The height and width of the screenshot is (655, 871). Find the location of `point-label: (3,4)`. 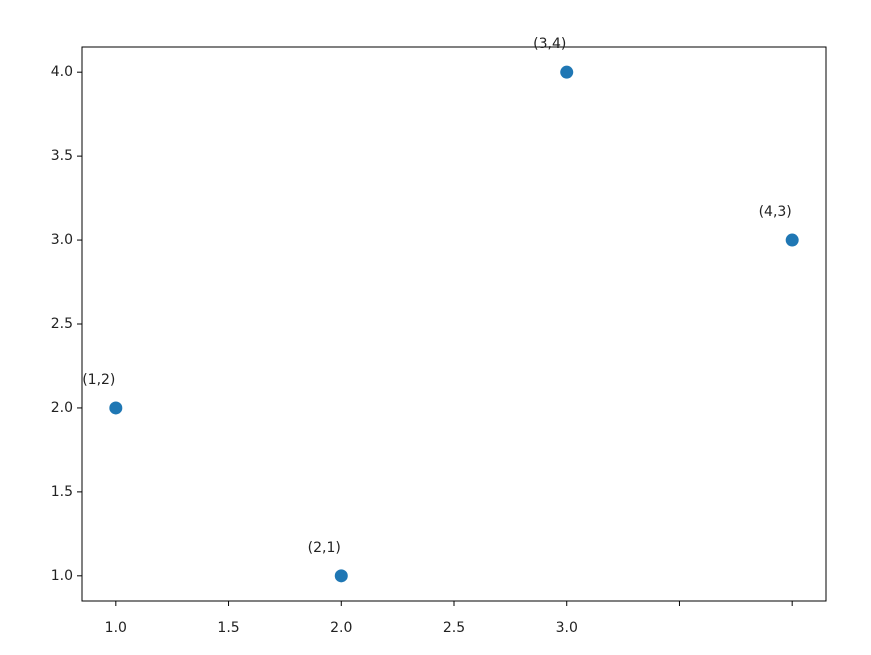

point-label: (3,4) is located at coordinates (549, 44).